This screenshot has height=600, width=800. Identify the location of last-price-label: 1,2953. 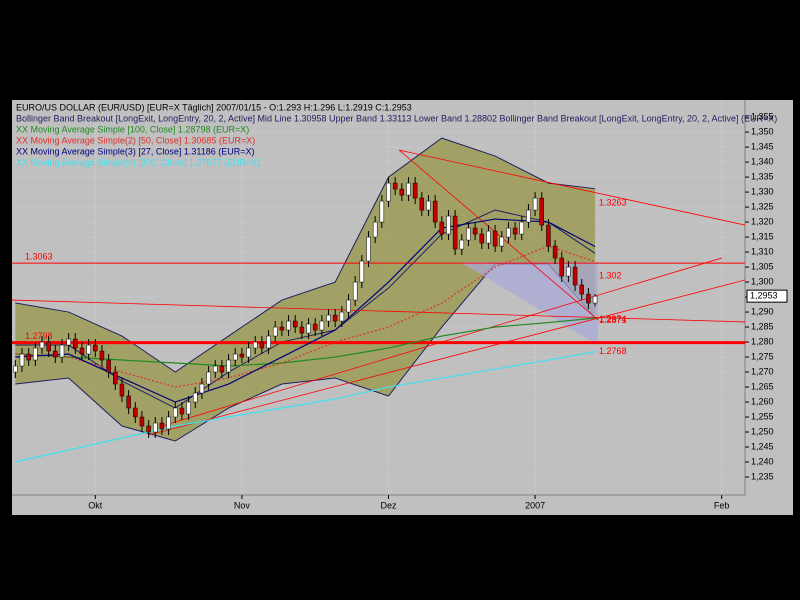
(764, 296).